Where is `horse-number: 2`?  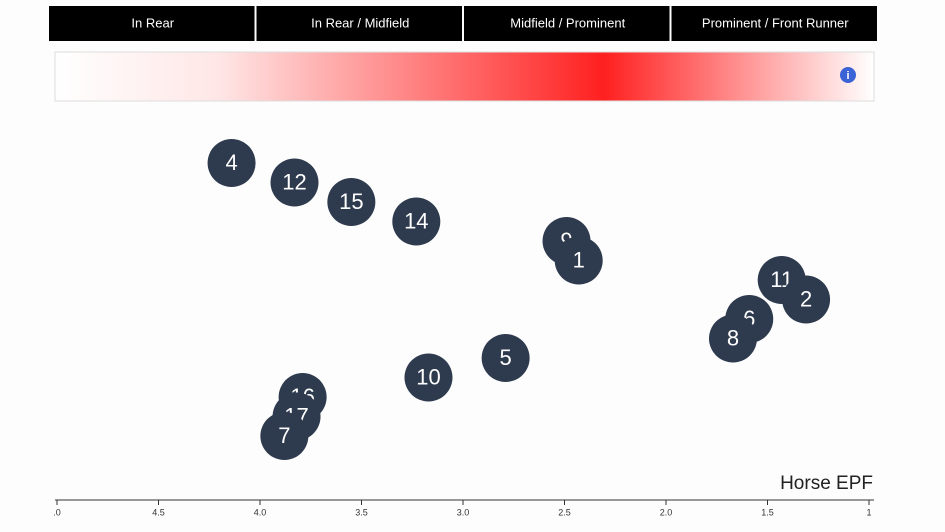
horse-number: 2 is located at coordinates (806, 298).